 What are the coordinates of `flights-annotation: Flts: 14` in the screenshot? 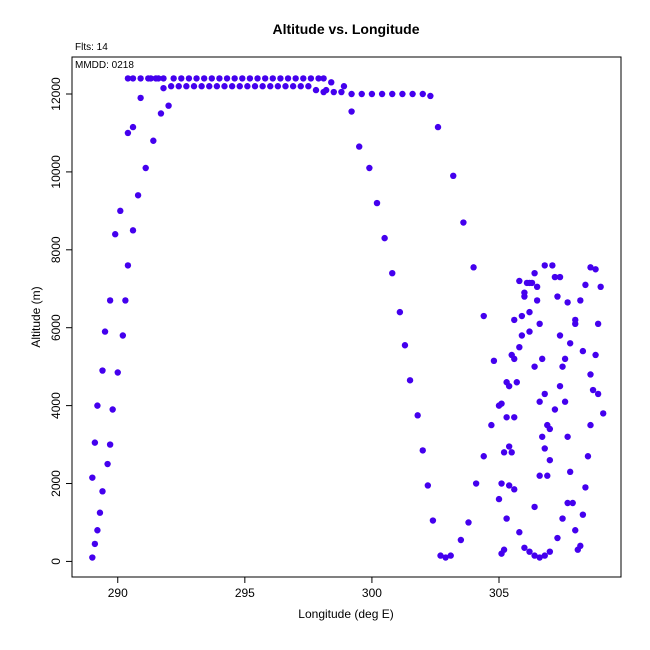 It's located at (91, 47).